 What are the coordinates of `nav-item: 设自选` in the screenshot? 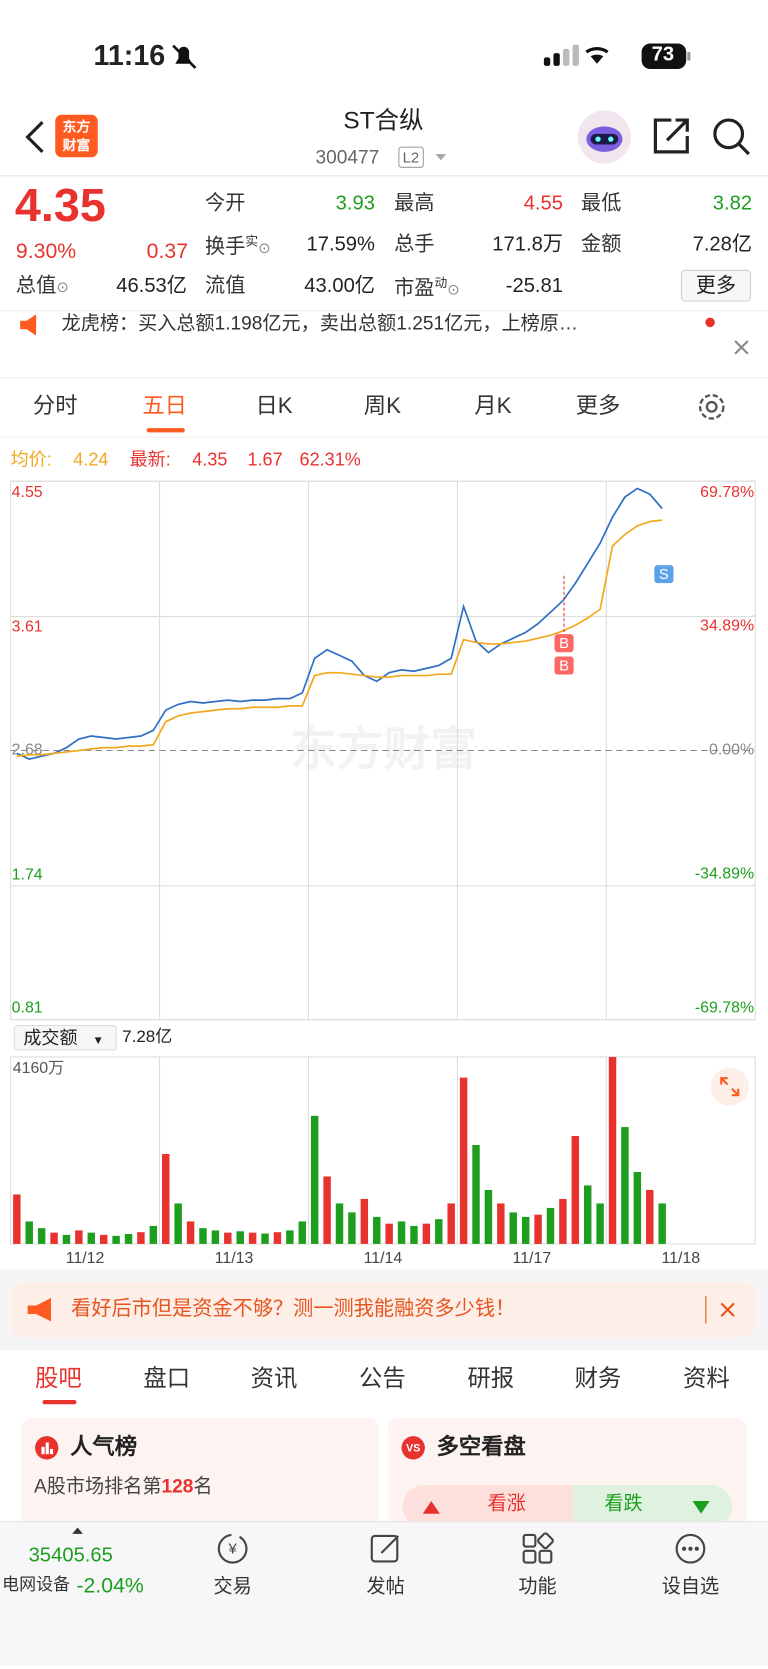 It's located at (690, 1586).